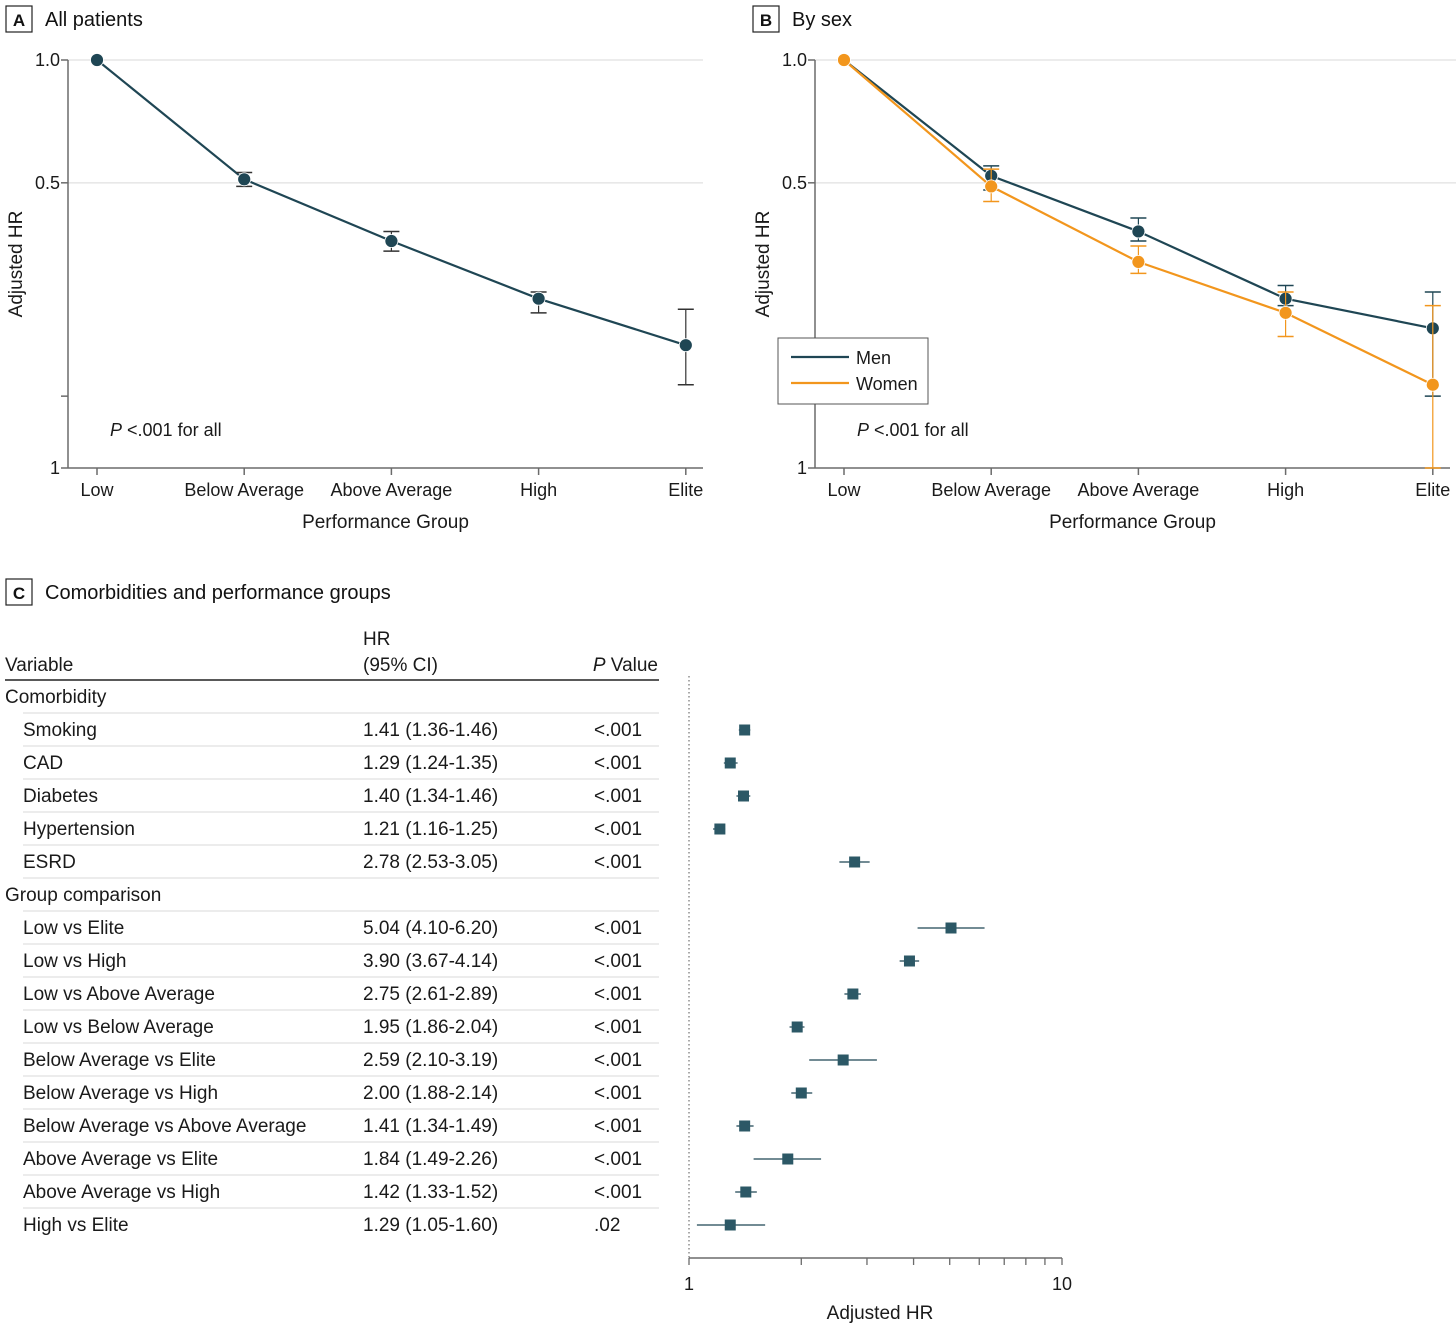 Image resolution: width=1456 pixels, height=1329 pixels. I want to click on variable-label: Low vs High, so click(75, 961).